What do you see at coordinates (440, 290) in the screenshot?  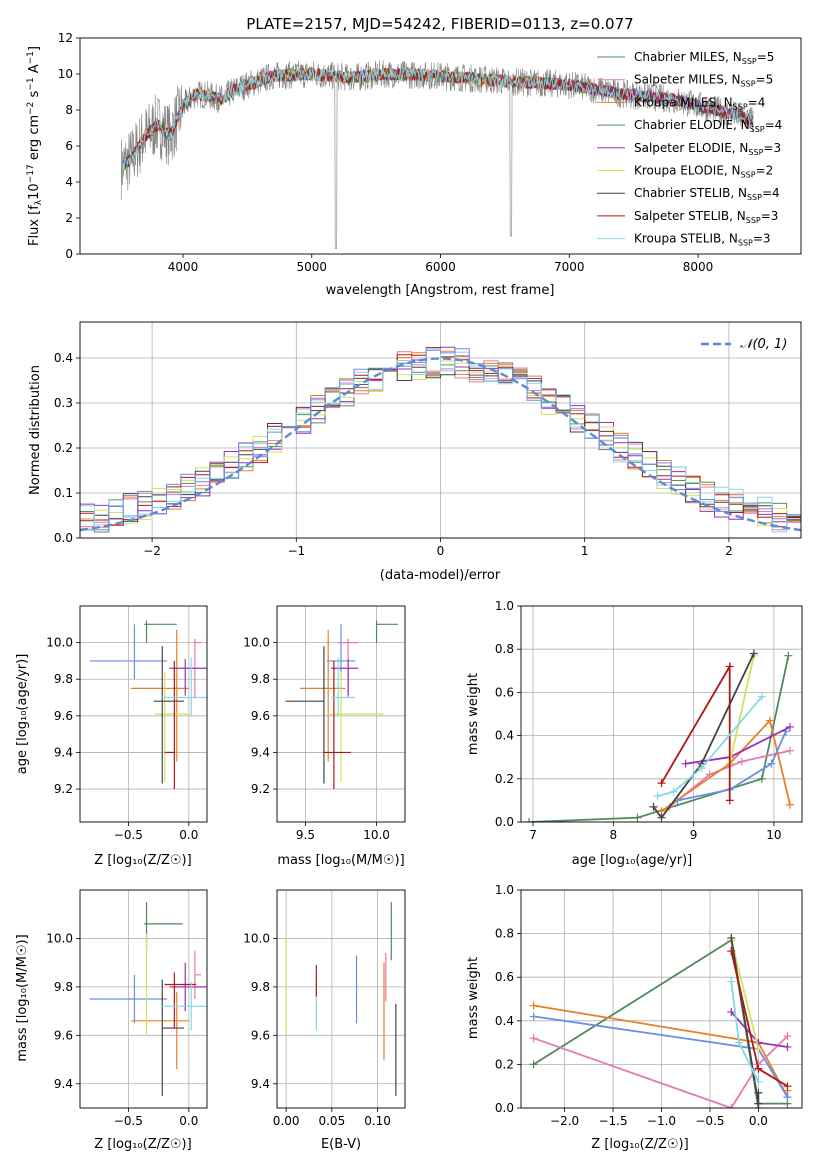 I see `spectrum-xlabel: wavelength [Angstrom, rest frame]` at bounding box center [440, 290].